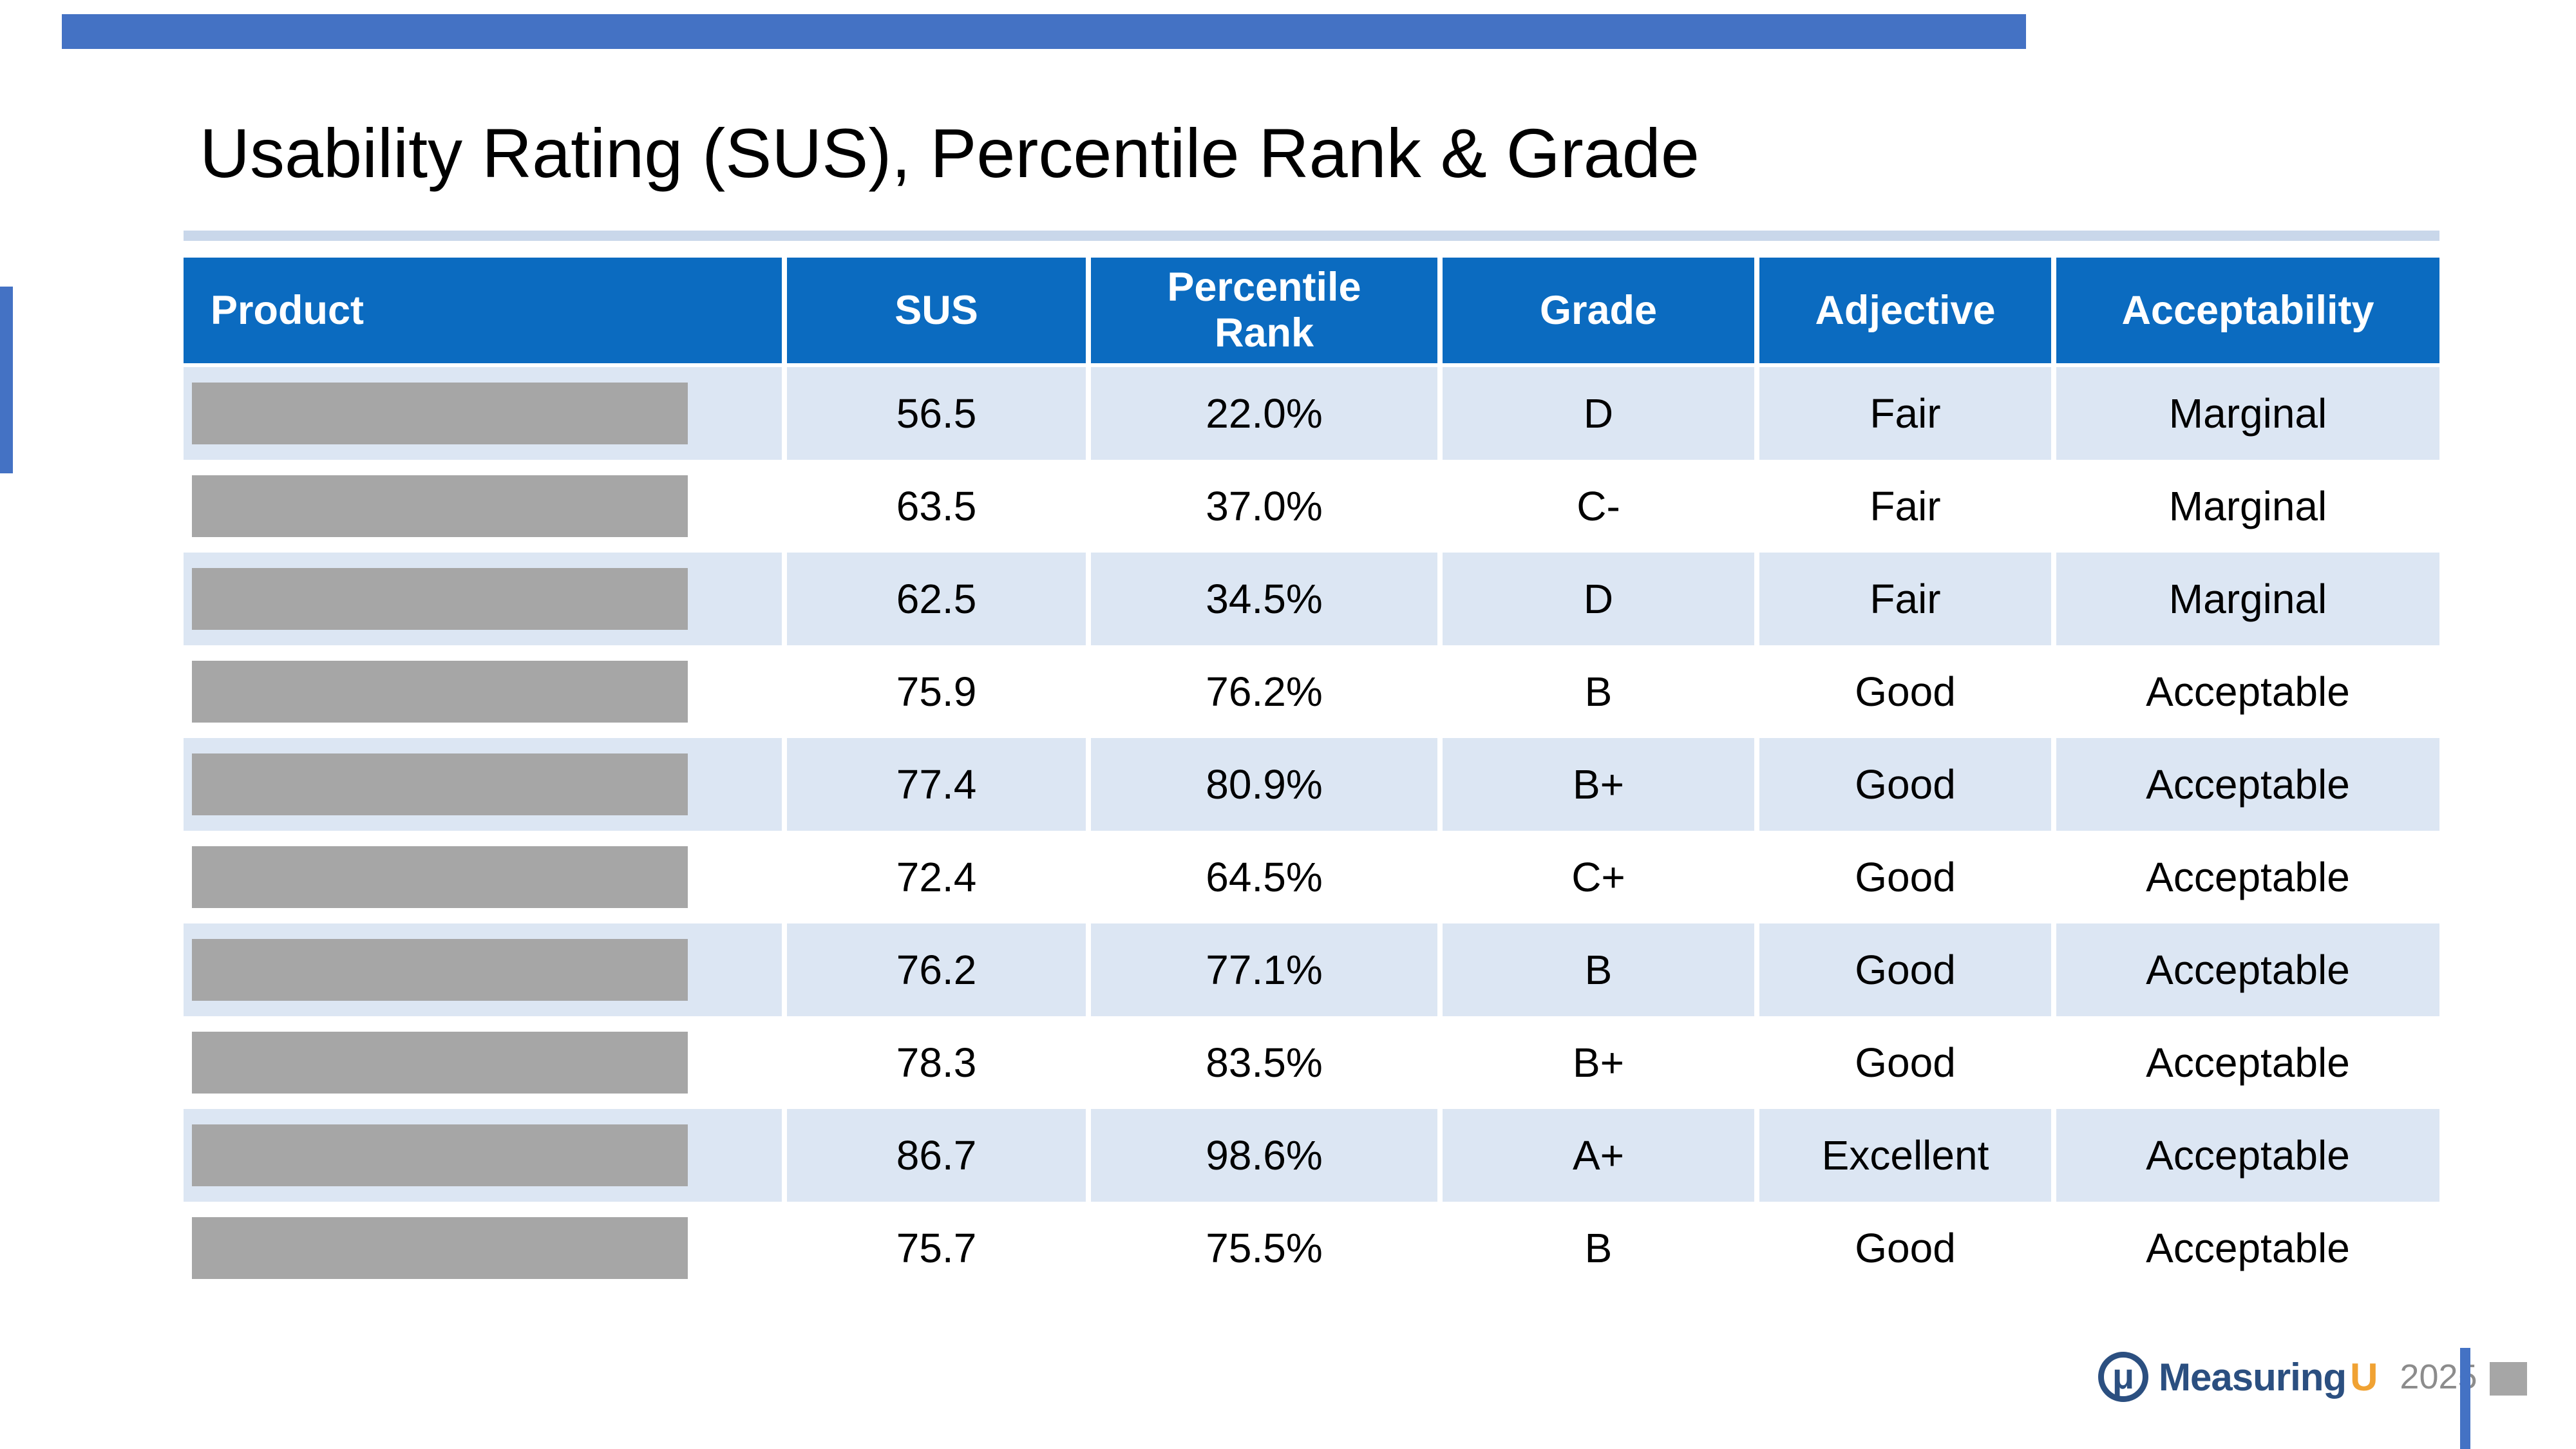 The height and width of the screenshot is (1449, 2576). I want to click on left-accent-bar, so click(6, 380).